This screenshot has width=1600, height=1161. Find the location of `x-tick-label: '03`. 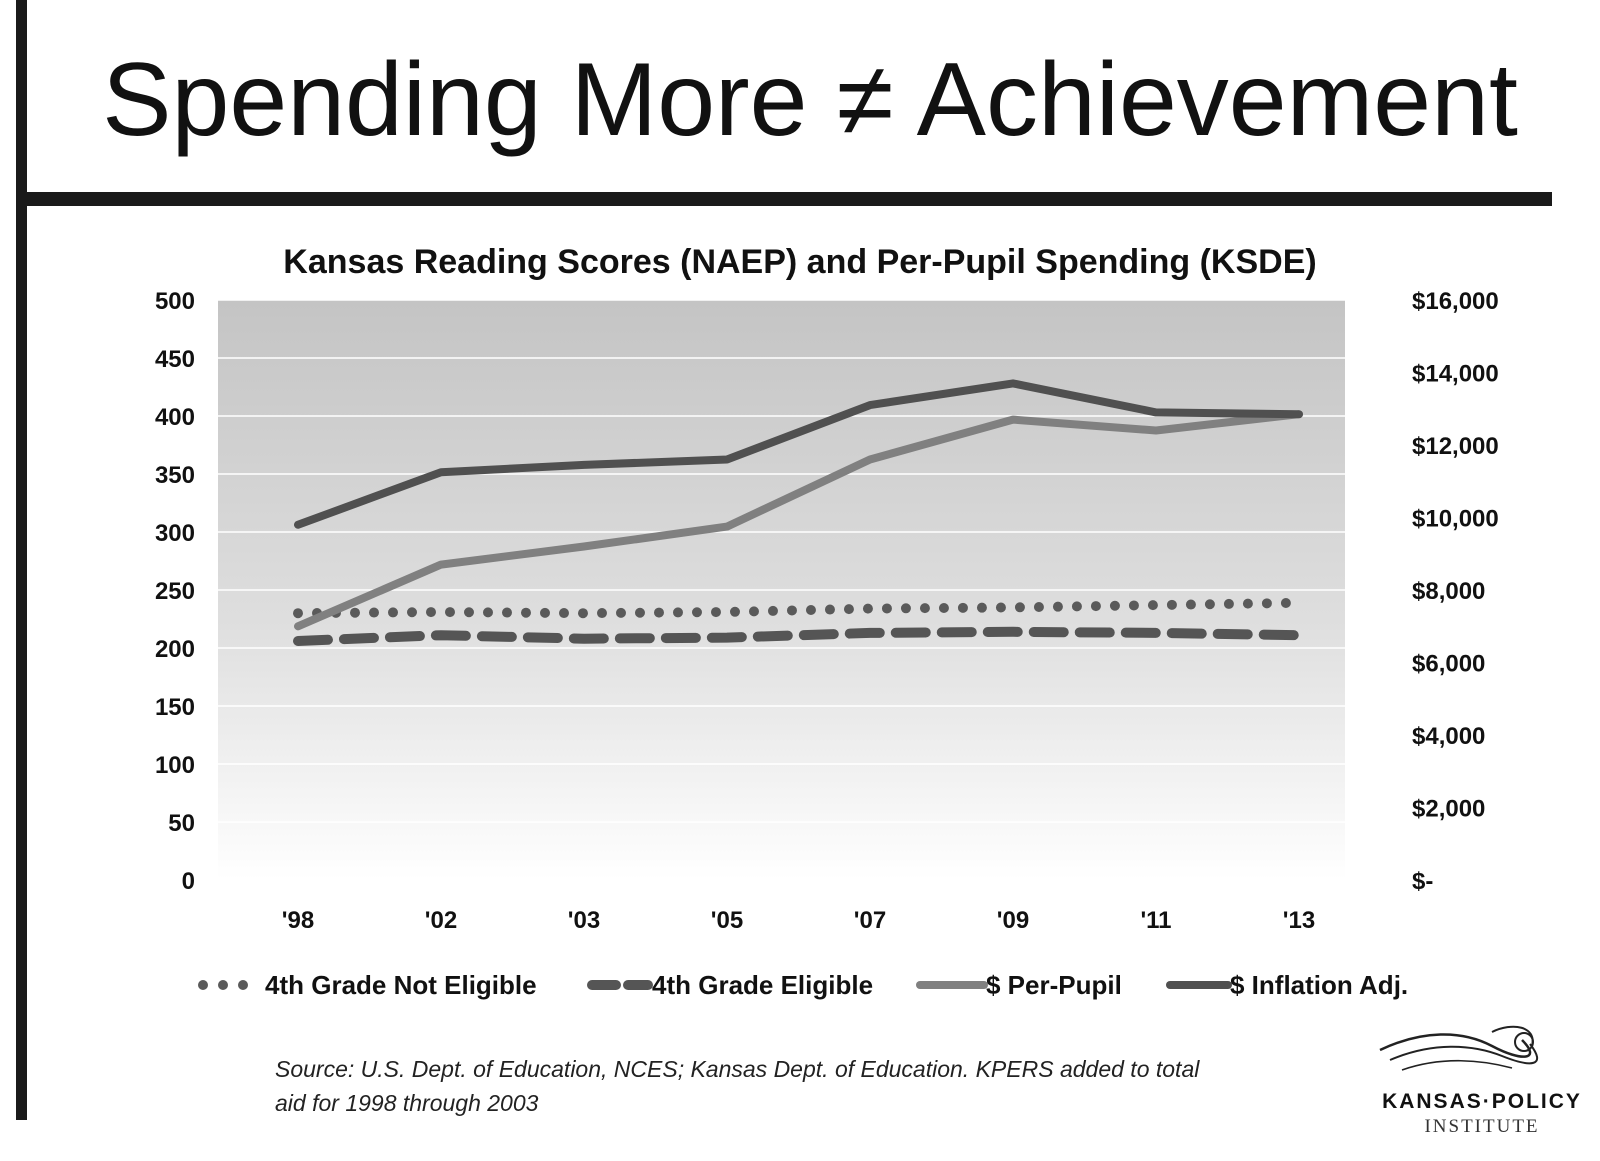

x-tick-label: '03 is located at coordinates (584, 920).